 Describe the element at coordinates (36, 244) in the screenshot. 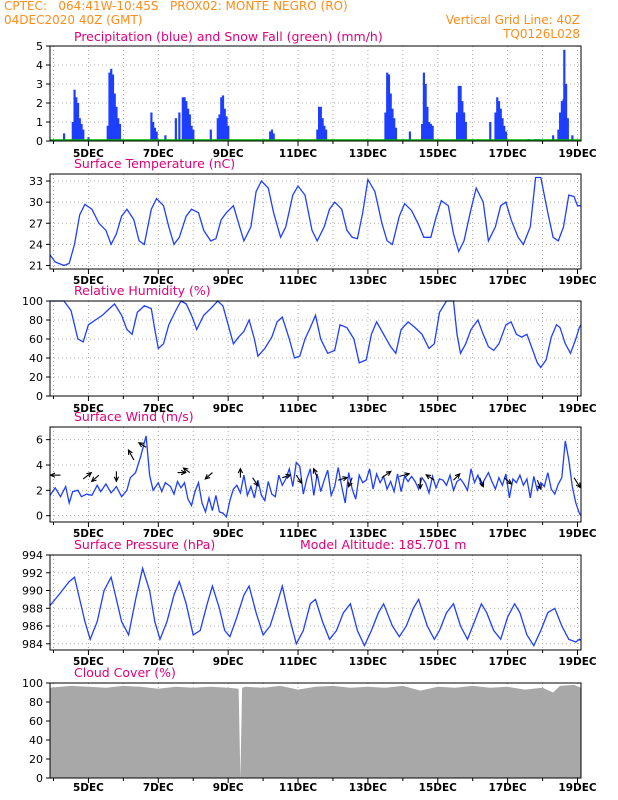

I see `y-tick-label: 24` at that location.